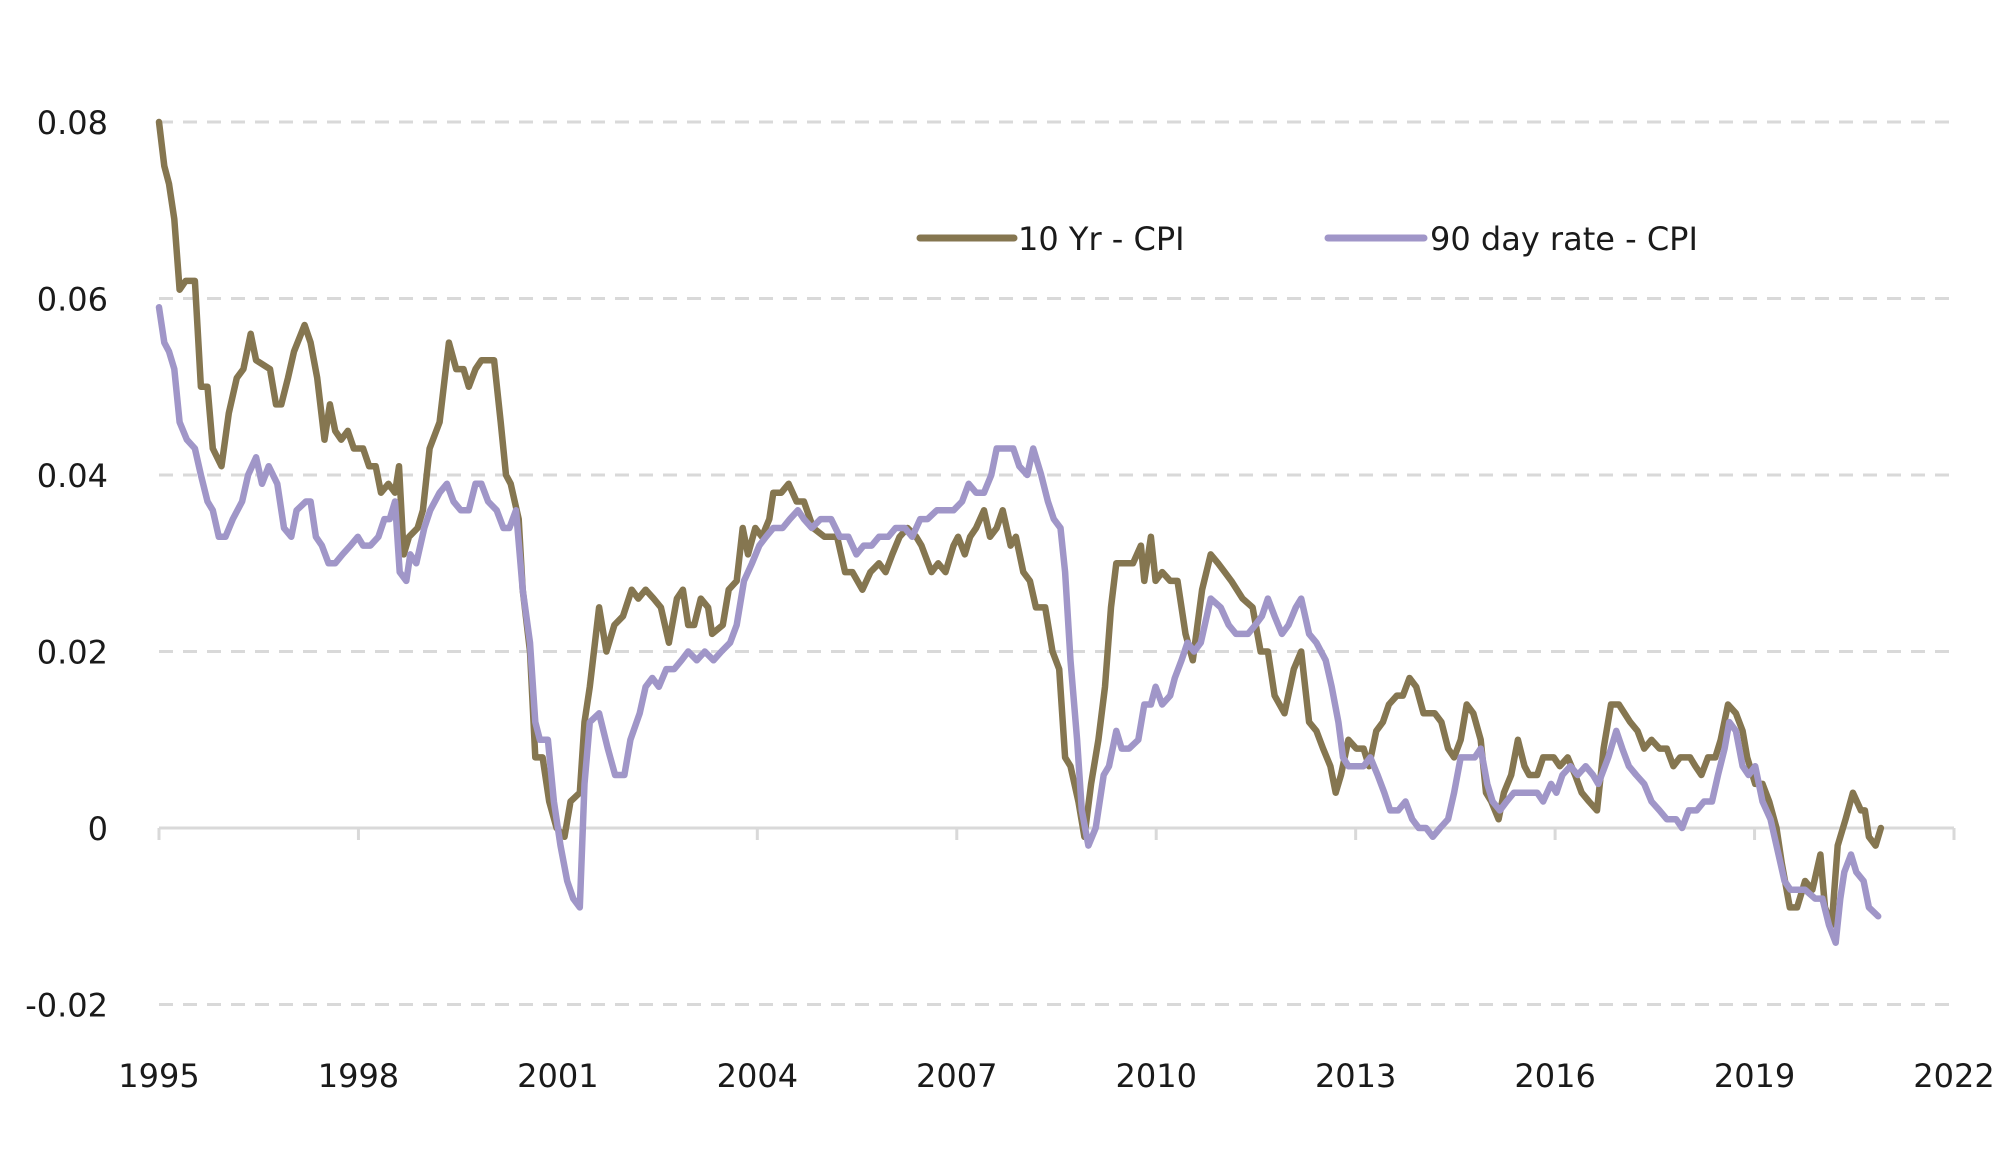 This screenshot has width=1999, height=1163. What do you see at coordinates (98, 829) in the screenshot?
I see `y-tick-label: 0` at bounding box center [98, 829].